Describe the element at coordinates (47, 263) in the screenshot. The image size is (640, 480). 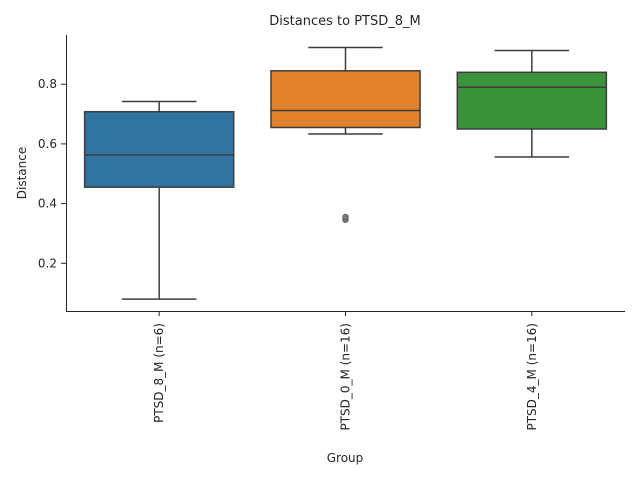
I see `y-tick-label: 0.2` at that location.